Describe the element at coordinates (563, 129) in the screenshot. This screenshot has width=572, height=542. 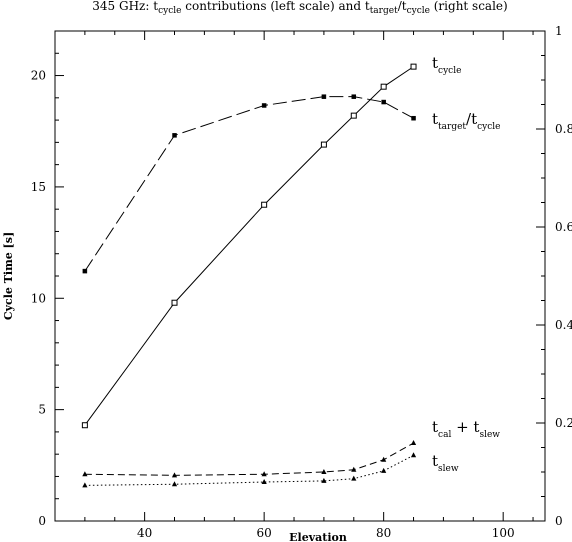
I see `y-tick-label-right: 0.8` at that location.